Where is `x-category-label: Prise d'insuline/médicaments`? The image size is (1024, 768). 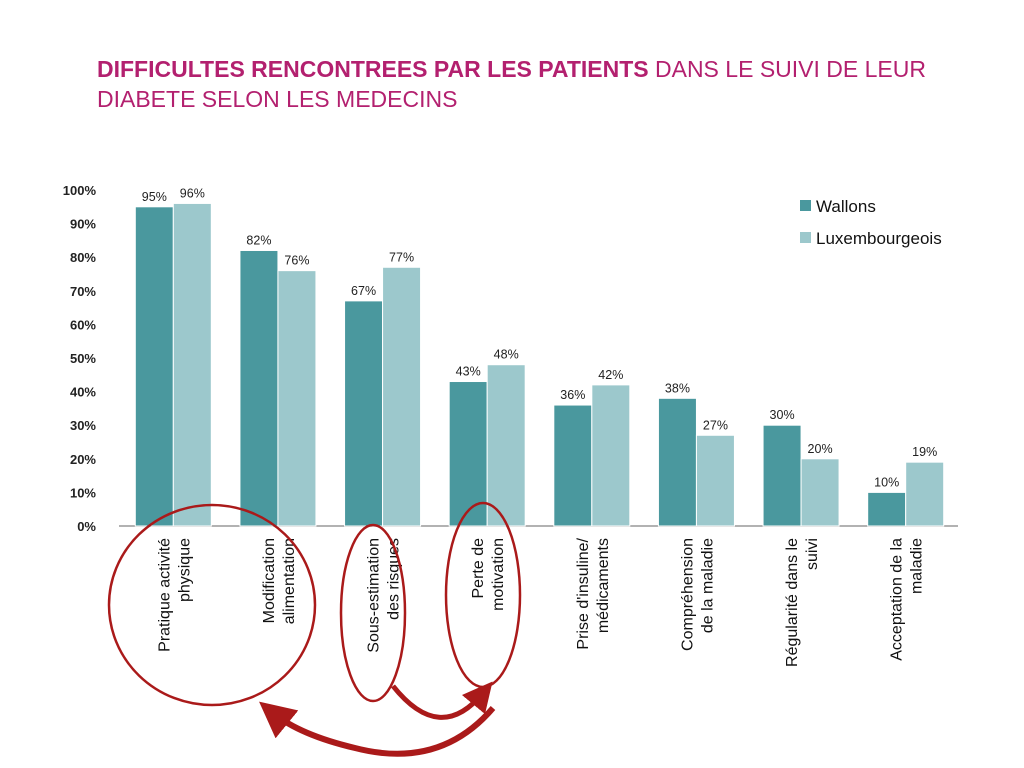 x-category-label: Prise d'insuline/médicaments is located at coordinates (593, 593).